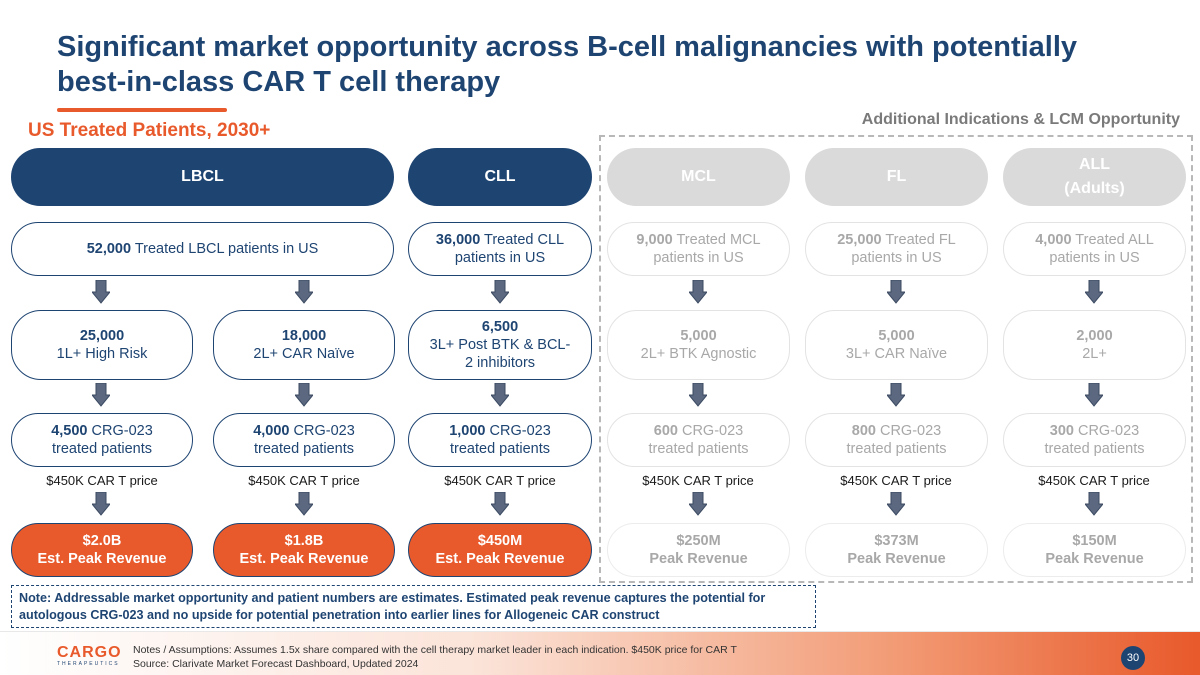 This screenshot has height=675, width=1200. Describe the element at coordinates (500, 345) in the screenshot. I see `cll-3l-post-btk: 6,500 3L+ Post BTK & BCL- 2 inhibitors` at that location.